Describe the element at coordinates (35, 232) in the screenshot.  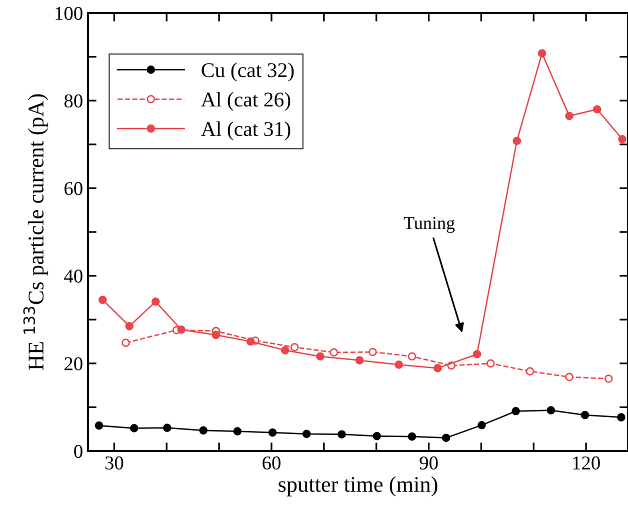
I see `y-axis-title: HE $^{133}$Cs particle current (pA)` at that location.